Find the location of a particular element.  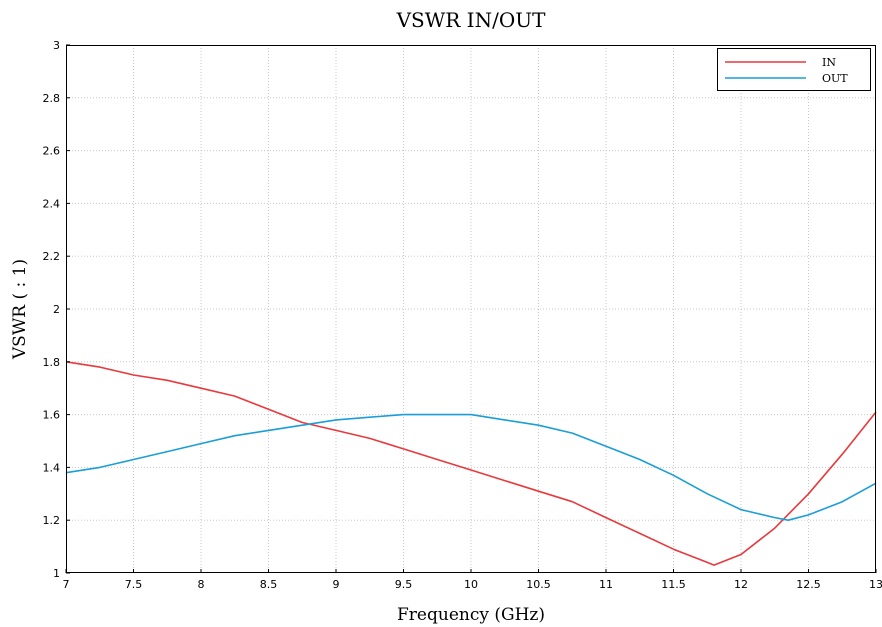

chart-title: VSWR IN/OUT is located at coordinates (471, 20).